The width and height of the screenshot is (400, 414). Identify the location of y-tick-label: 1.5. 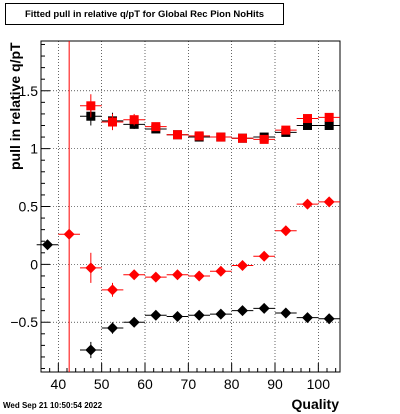
(29, 91).